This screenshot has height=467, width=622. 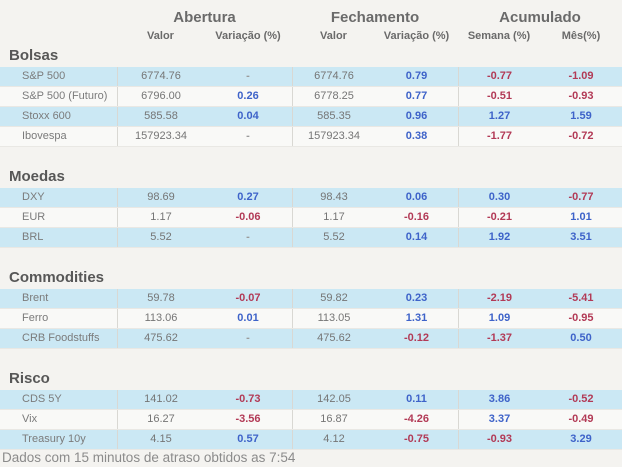 I want to click on cell-acumulado-semana: -0.21, so click(x=499, y=217).